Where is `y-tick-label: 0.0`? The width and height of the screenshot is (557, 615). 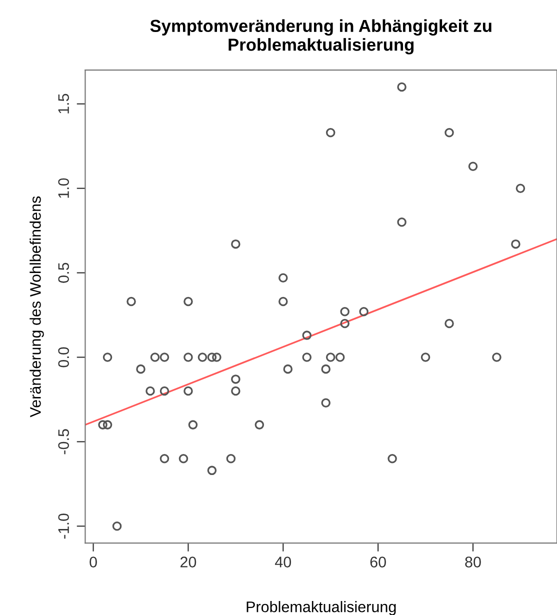 y-tick-label: 0.0 is located at coordinates (64, 357).